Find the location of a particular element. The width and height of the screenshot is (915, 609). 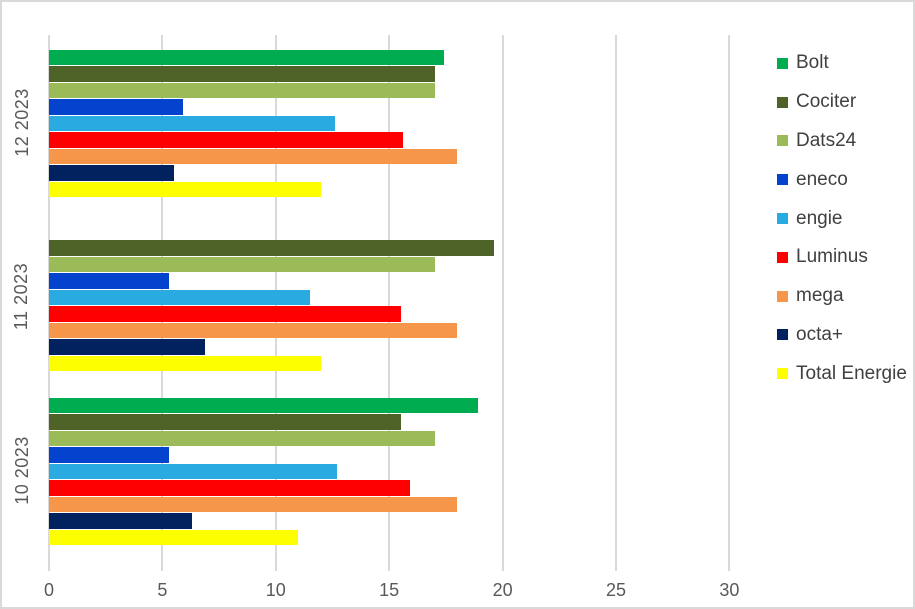

legend-label: Luminus is located at coordinates (832, 257).